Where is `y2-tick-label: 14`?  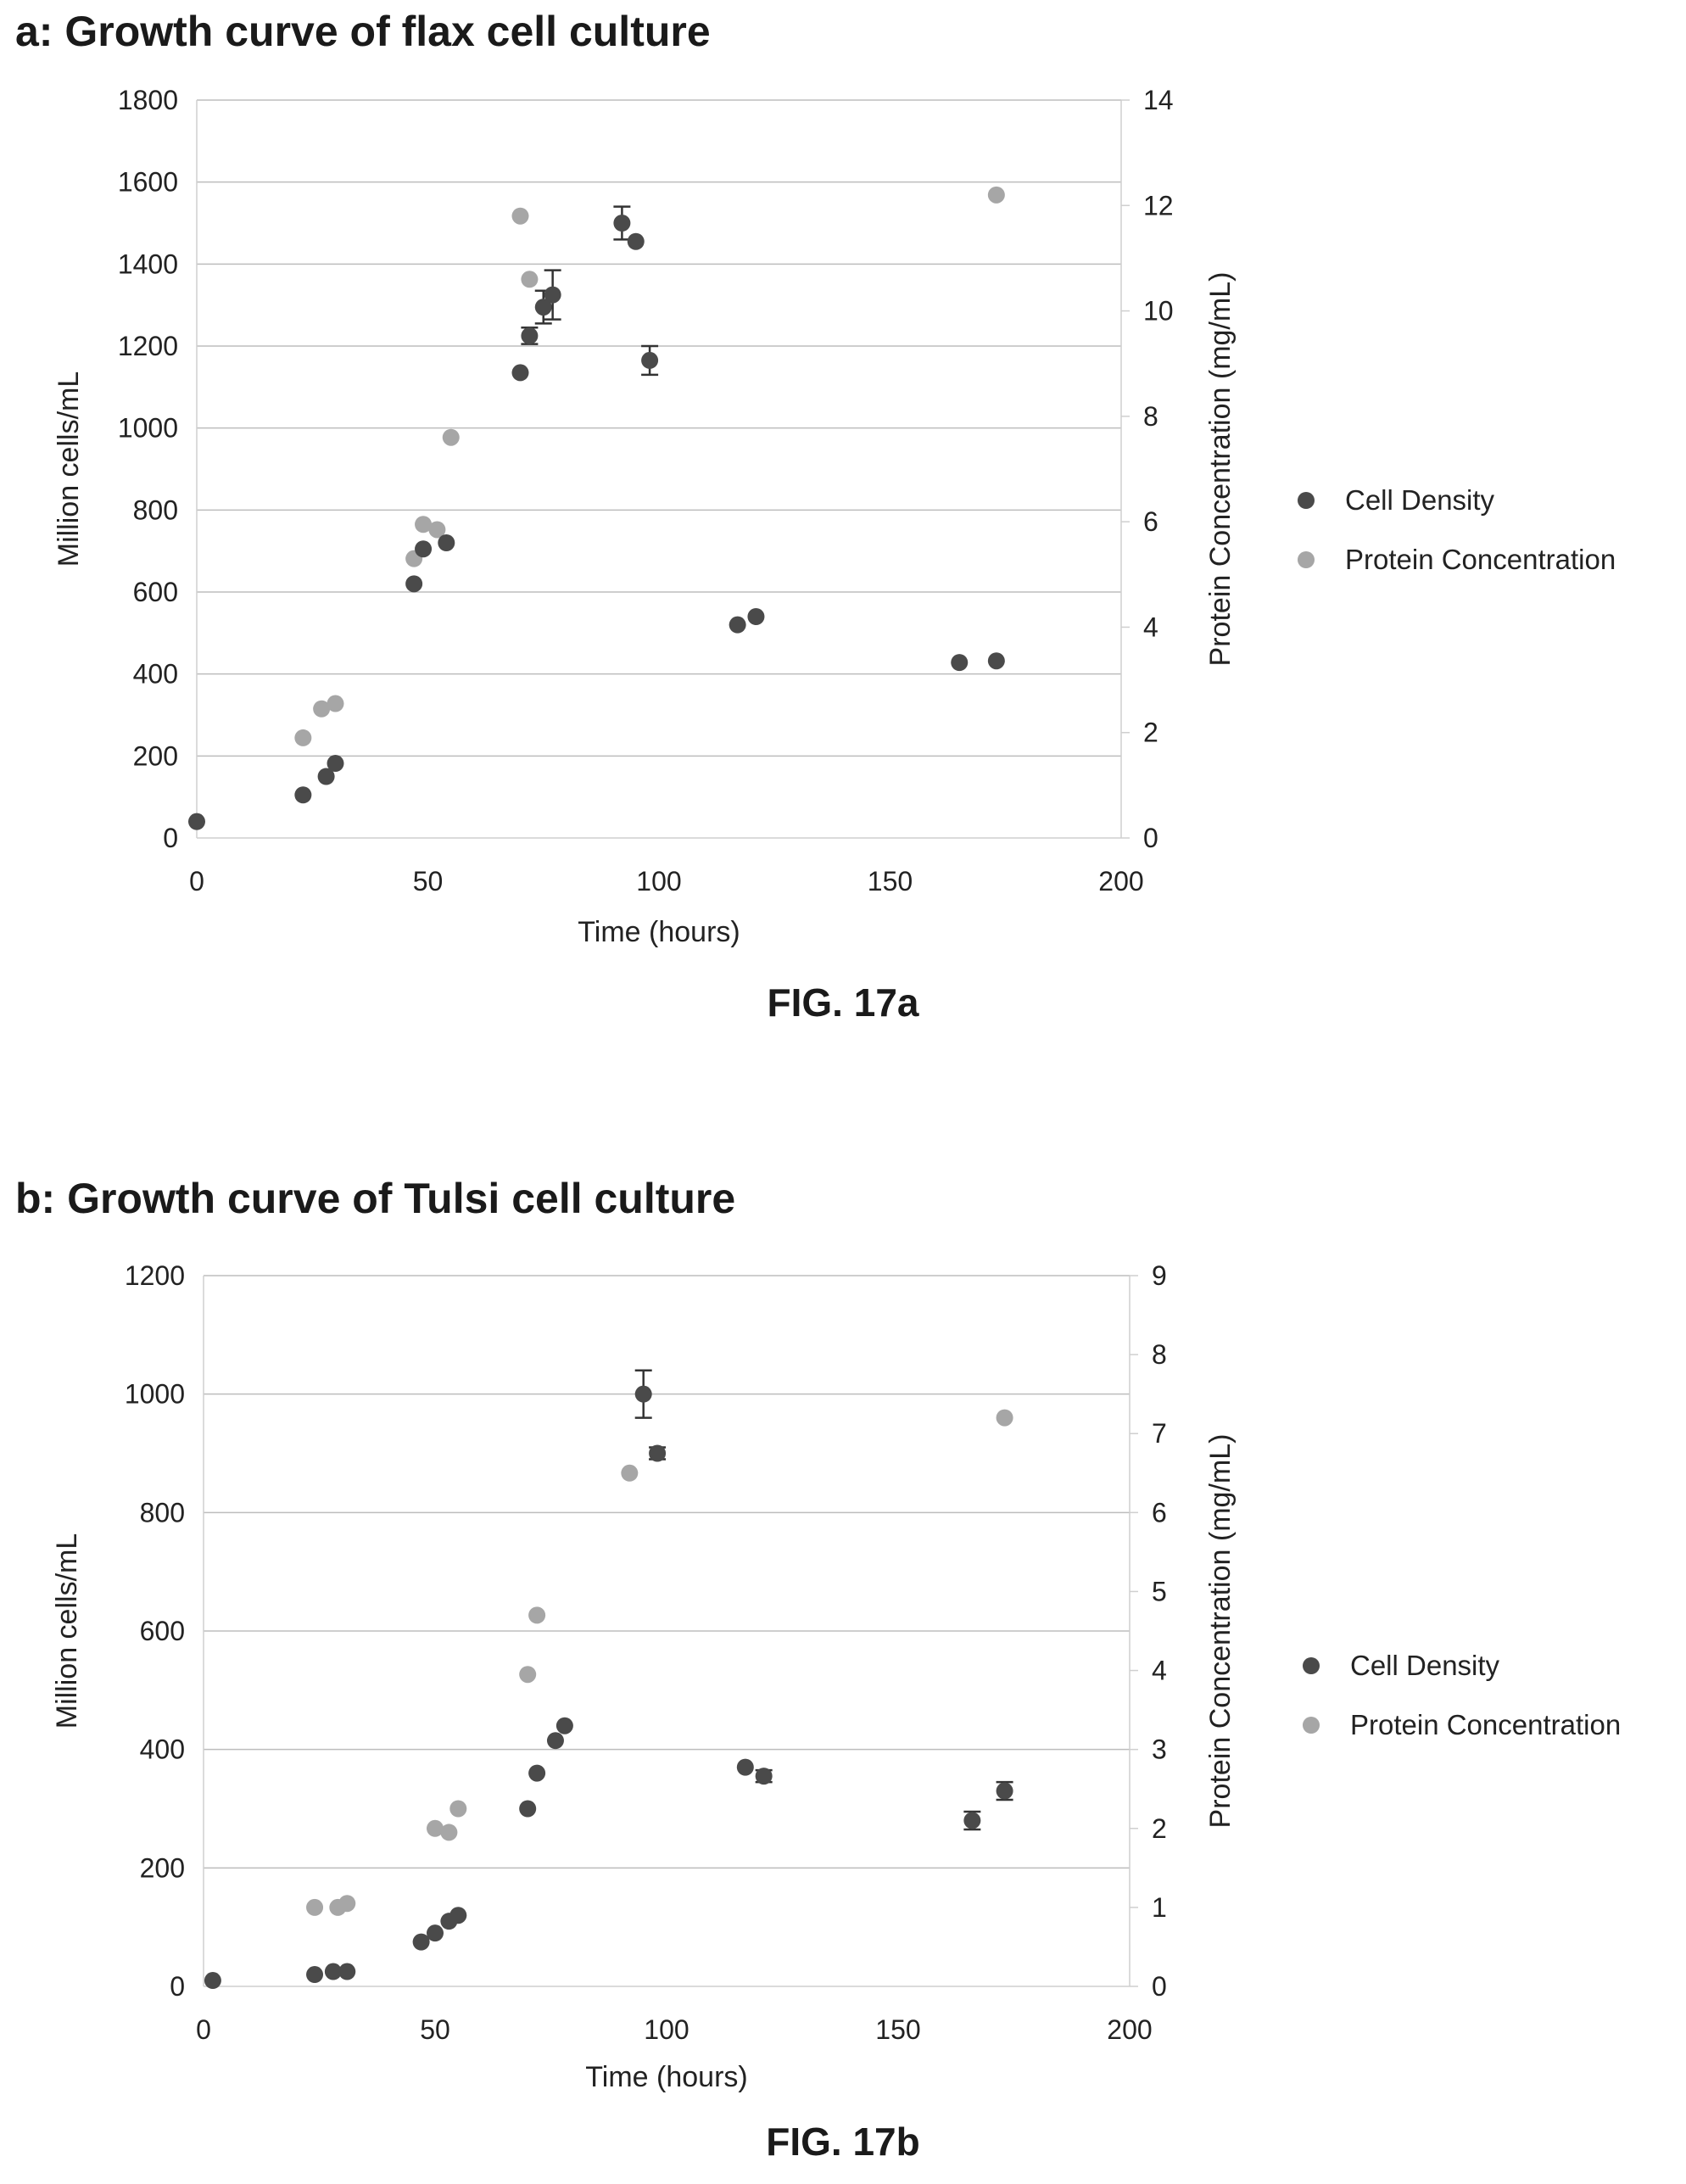
y2-tick-label: 14 is located at coordinates (1158, 100).